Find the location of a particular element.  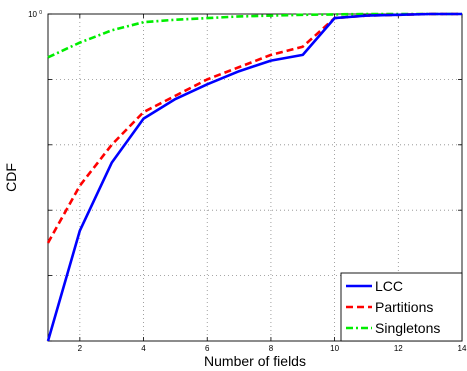

legend: LCC Partitions Singletons is located at coordinates (401, 307).